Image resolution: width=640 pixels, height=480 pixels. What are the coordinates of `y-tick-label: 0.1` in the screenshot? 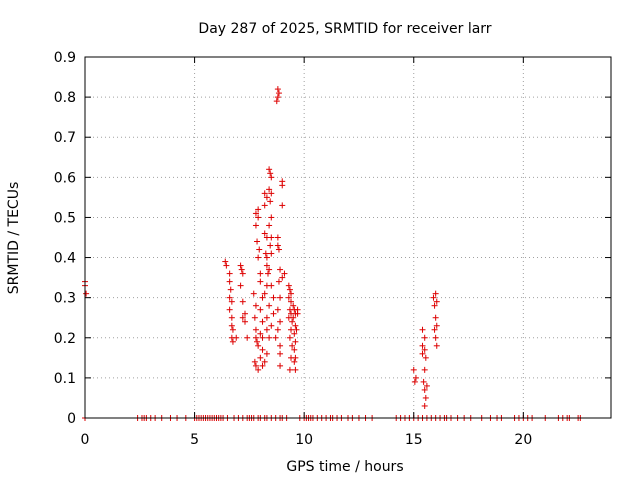 It's located at (65, 379).